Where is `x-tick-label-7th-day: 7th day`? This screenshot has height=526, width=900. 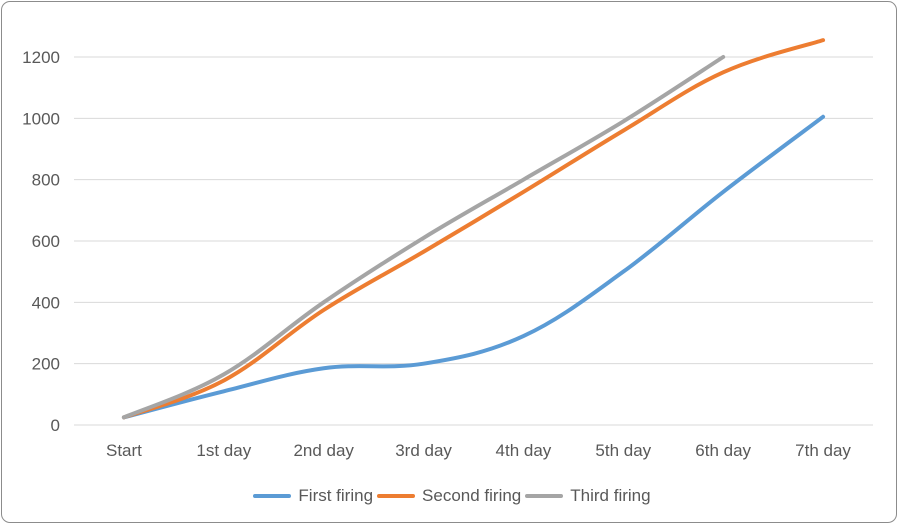 x-tick-label-7th-day: 7th day is located at coordinates (823, 450).